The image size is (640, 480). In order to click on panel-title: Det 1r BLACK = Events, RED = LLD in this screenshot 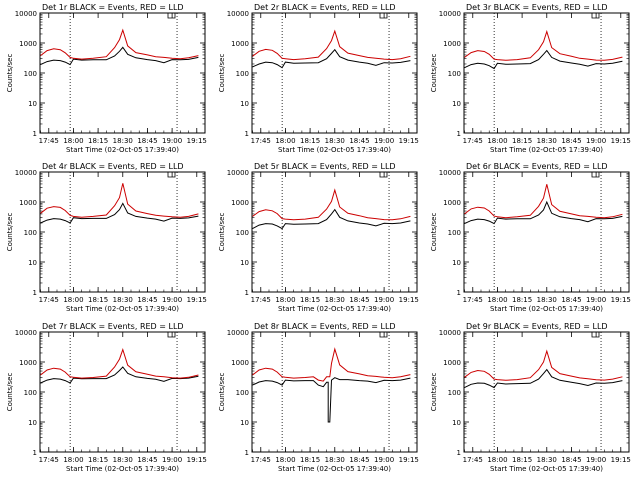, I will do `click(113, 7)`.